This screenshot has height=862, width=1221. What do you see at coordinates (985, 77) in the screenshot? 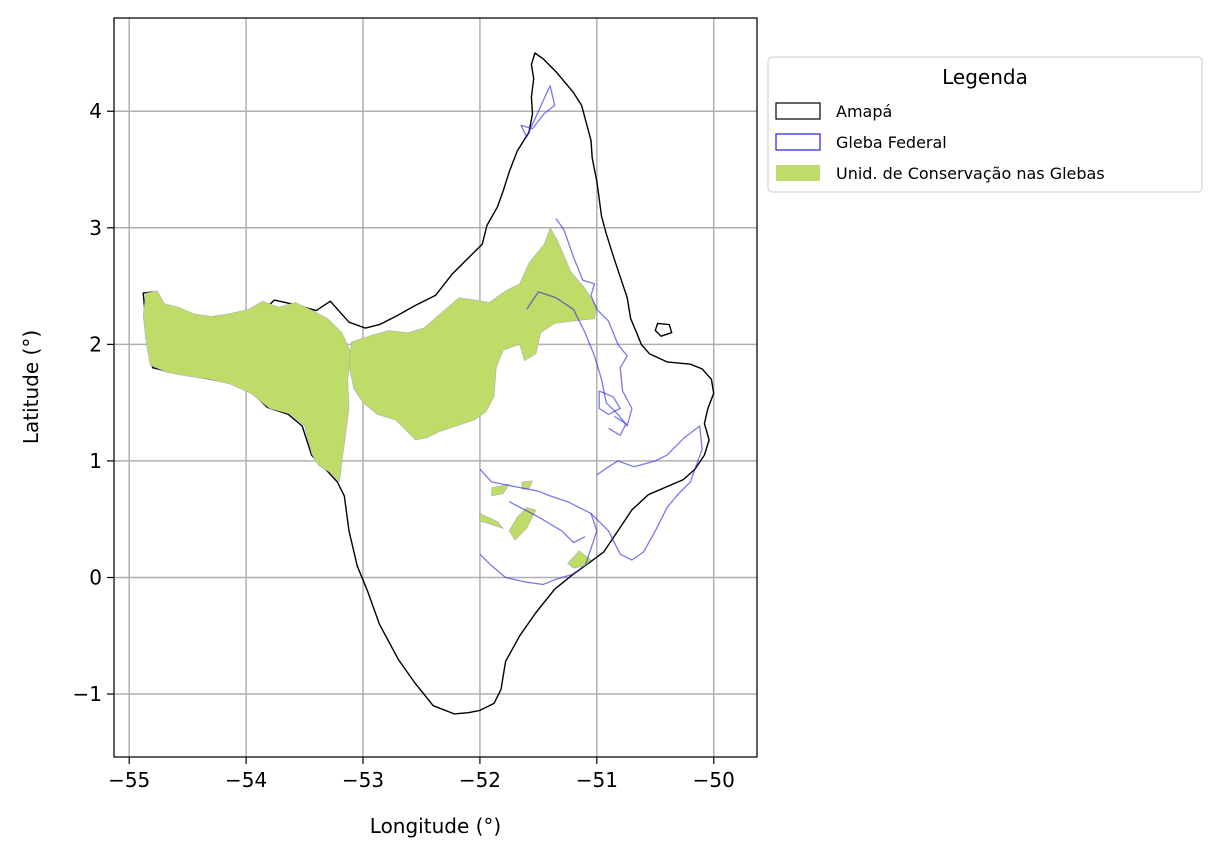
I see `legend-title: Legenda` at bounding box center [985, 77].